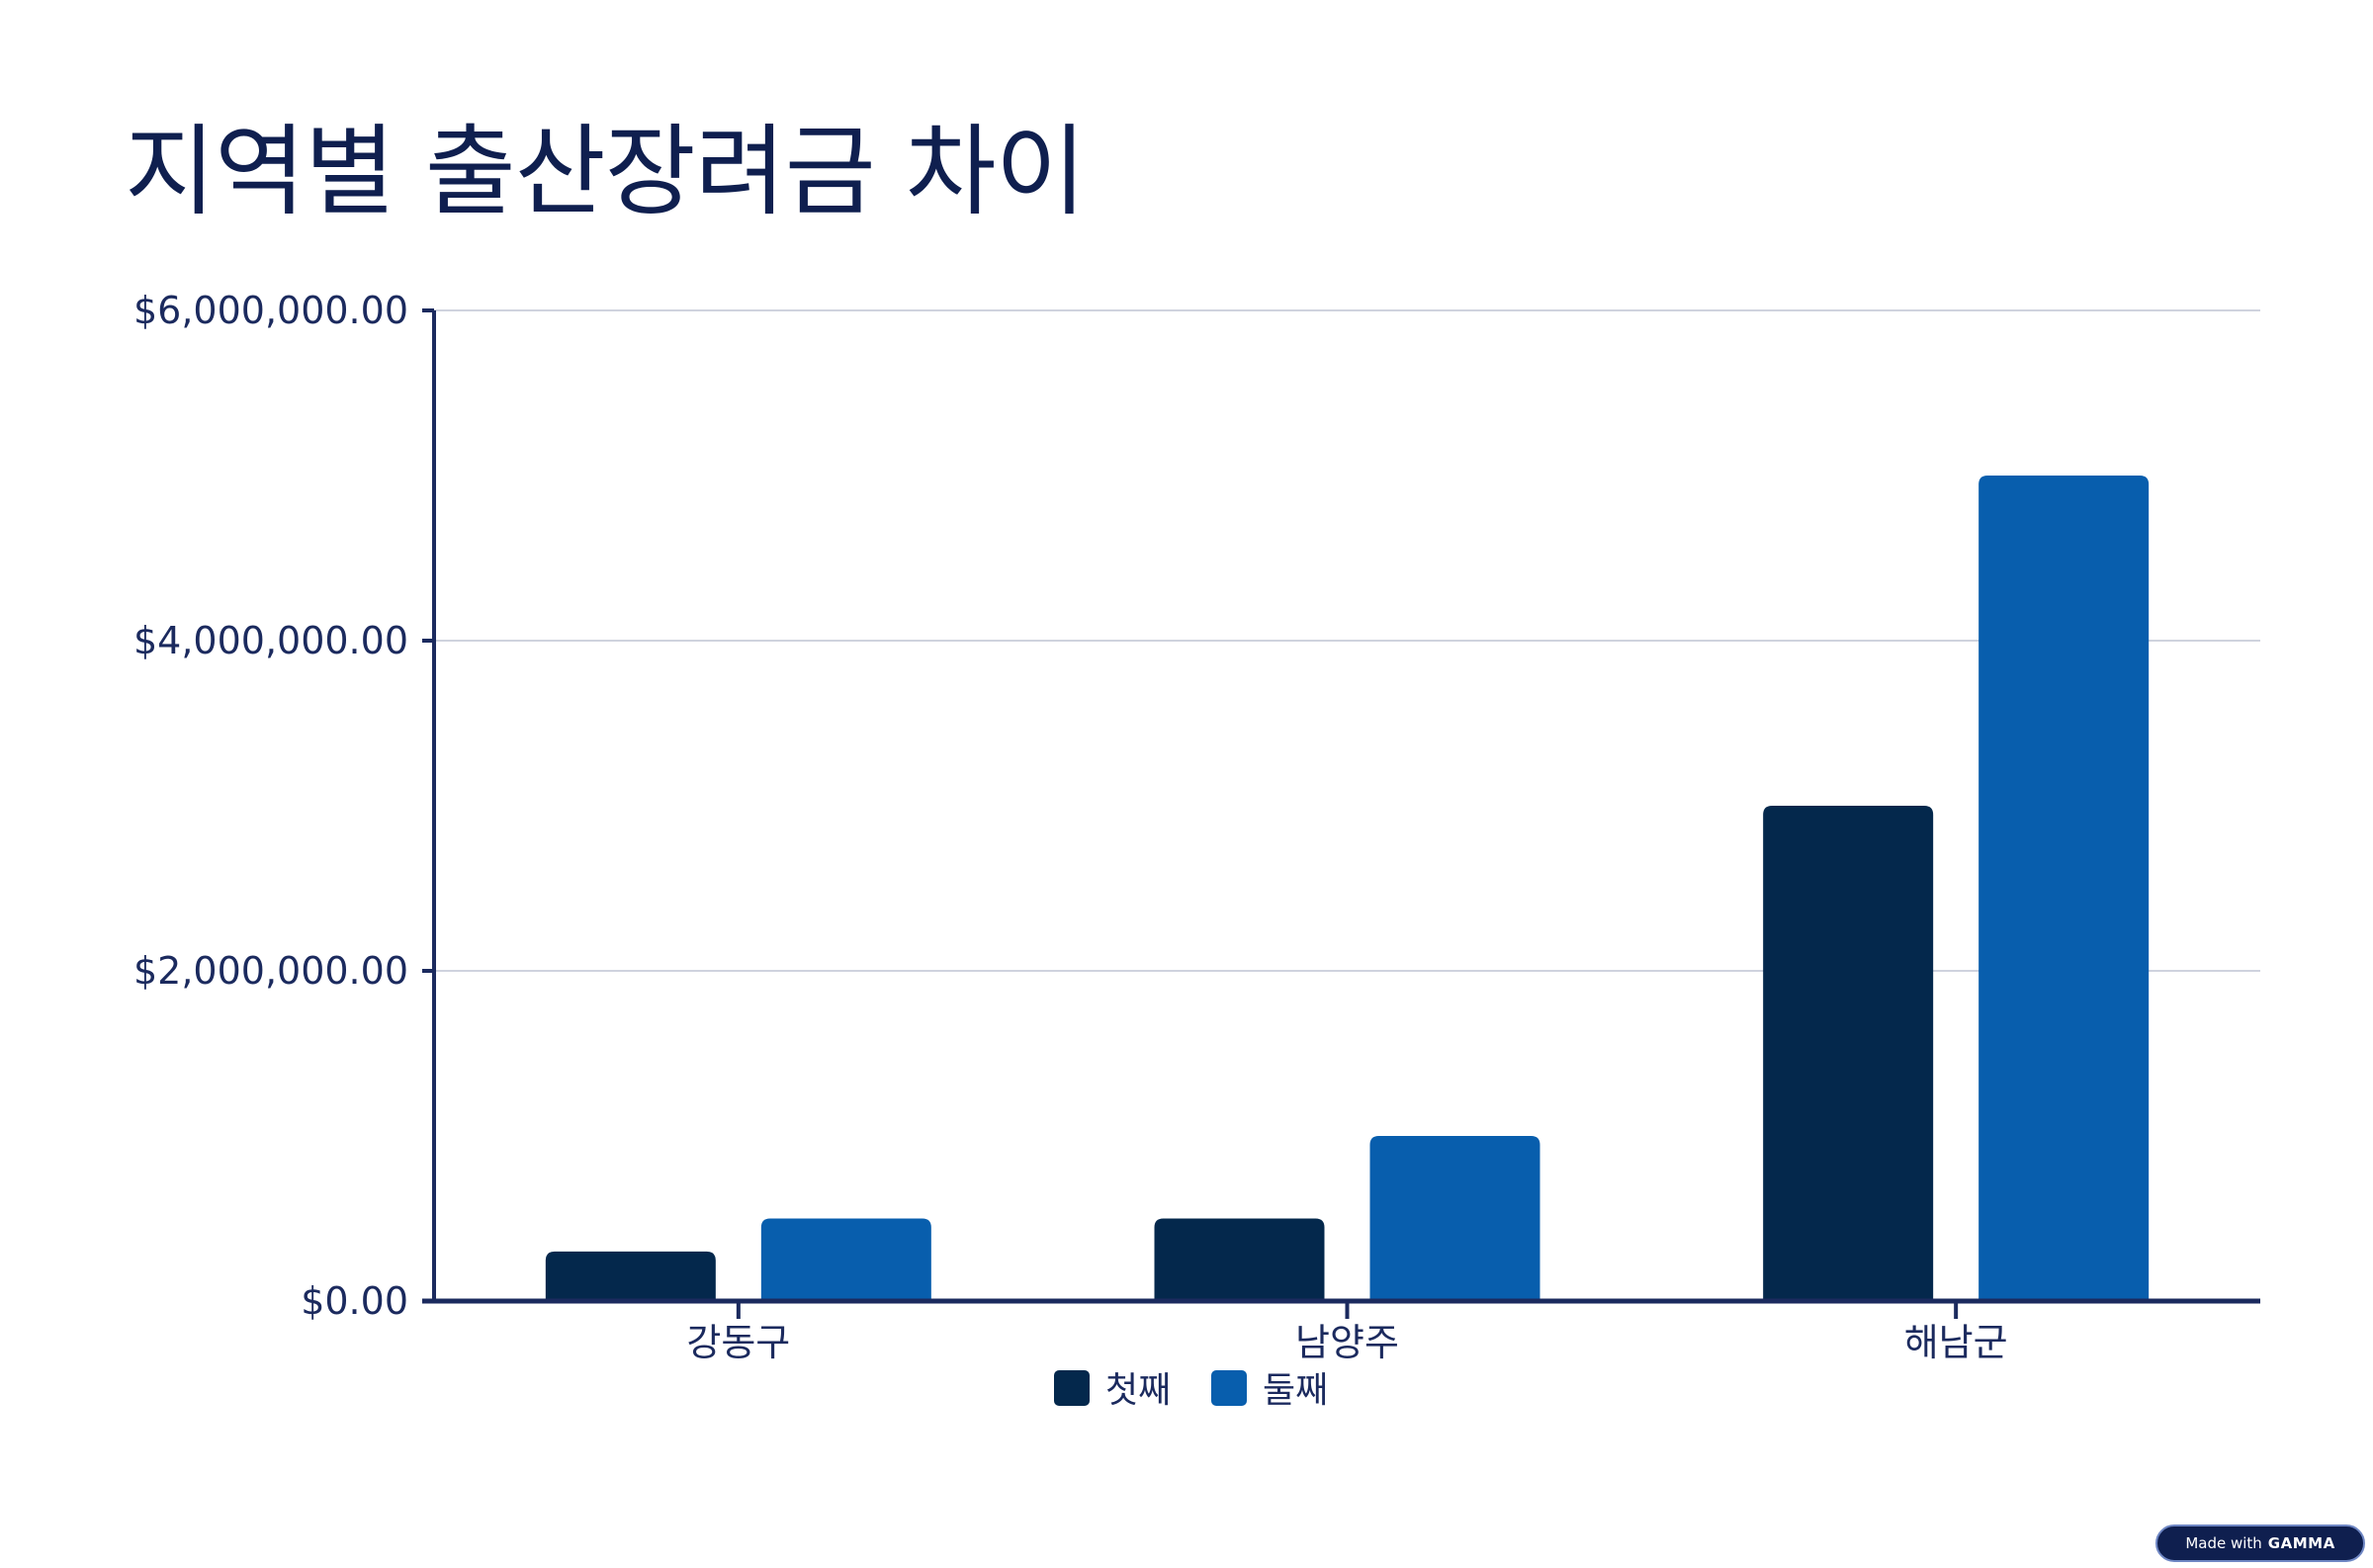 The height and width of the screenshot is (1568, 2373). What do you see at coordinates (270, 310) in the screenshot?
I see `y-tick-label: $6,000,000.00` at bounding box center [270, 310].